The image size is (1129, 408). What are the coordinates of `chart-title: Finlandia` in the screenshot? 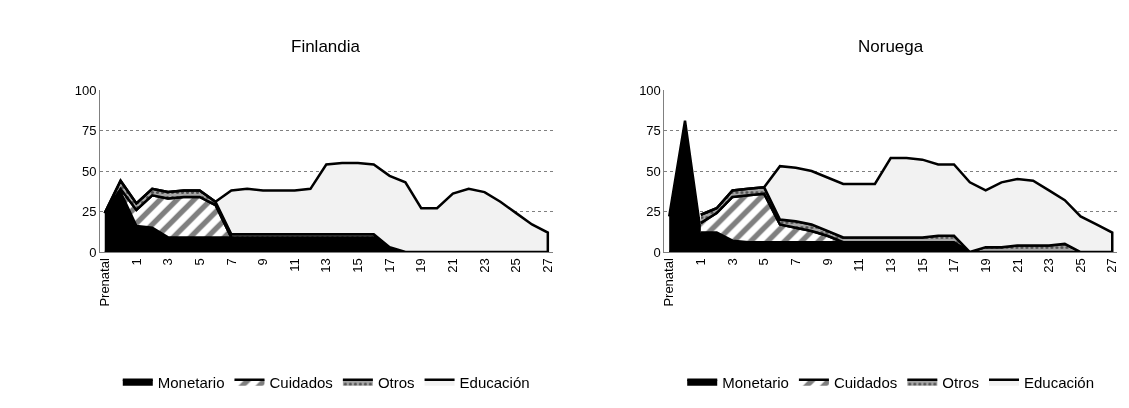 It's located at (326, 46).